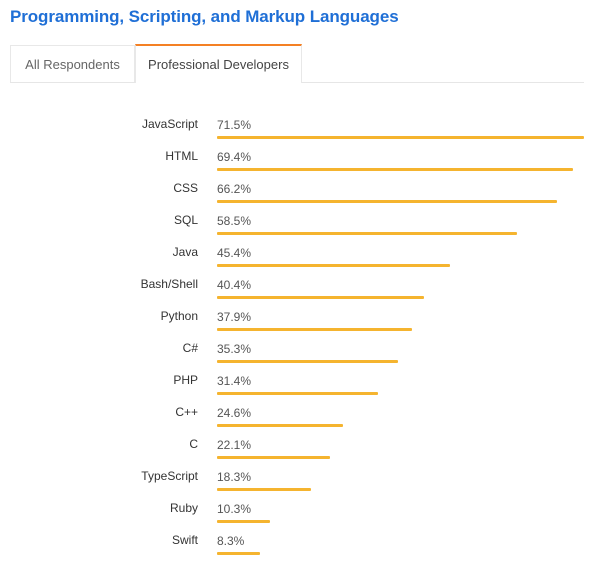 This screenshot has height=564, width=610. Describe the element at coordinates (305, 544) in the screenshot. I see `chart-row: Swift 8.3%` at that location.